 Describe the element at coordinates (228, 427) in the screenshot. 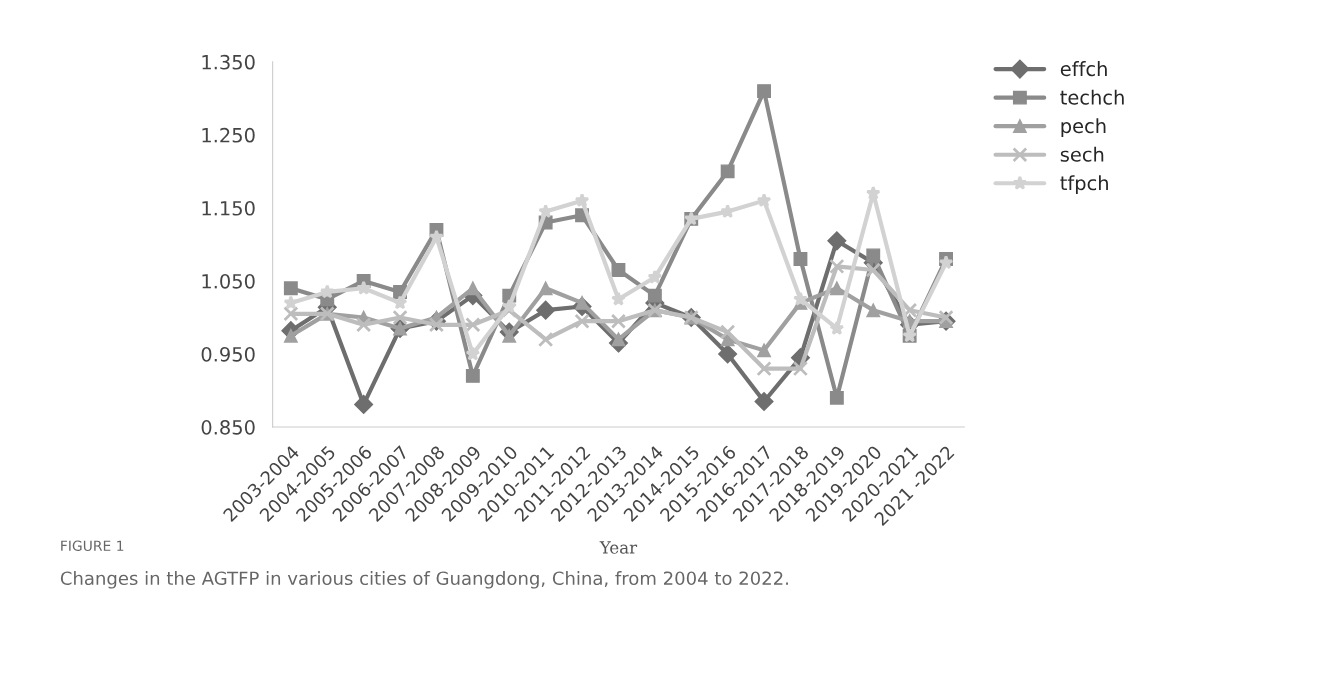

I see `y-tick-label: 0.850` at that location.